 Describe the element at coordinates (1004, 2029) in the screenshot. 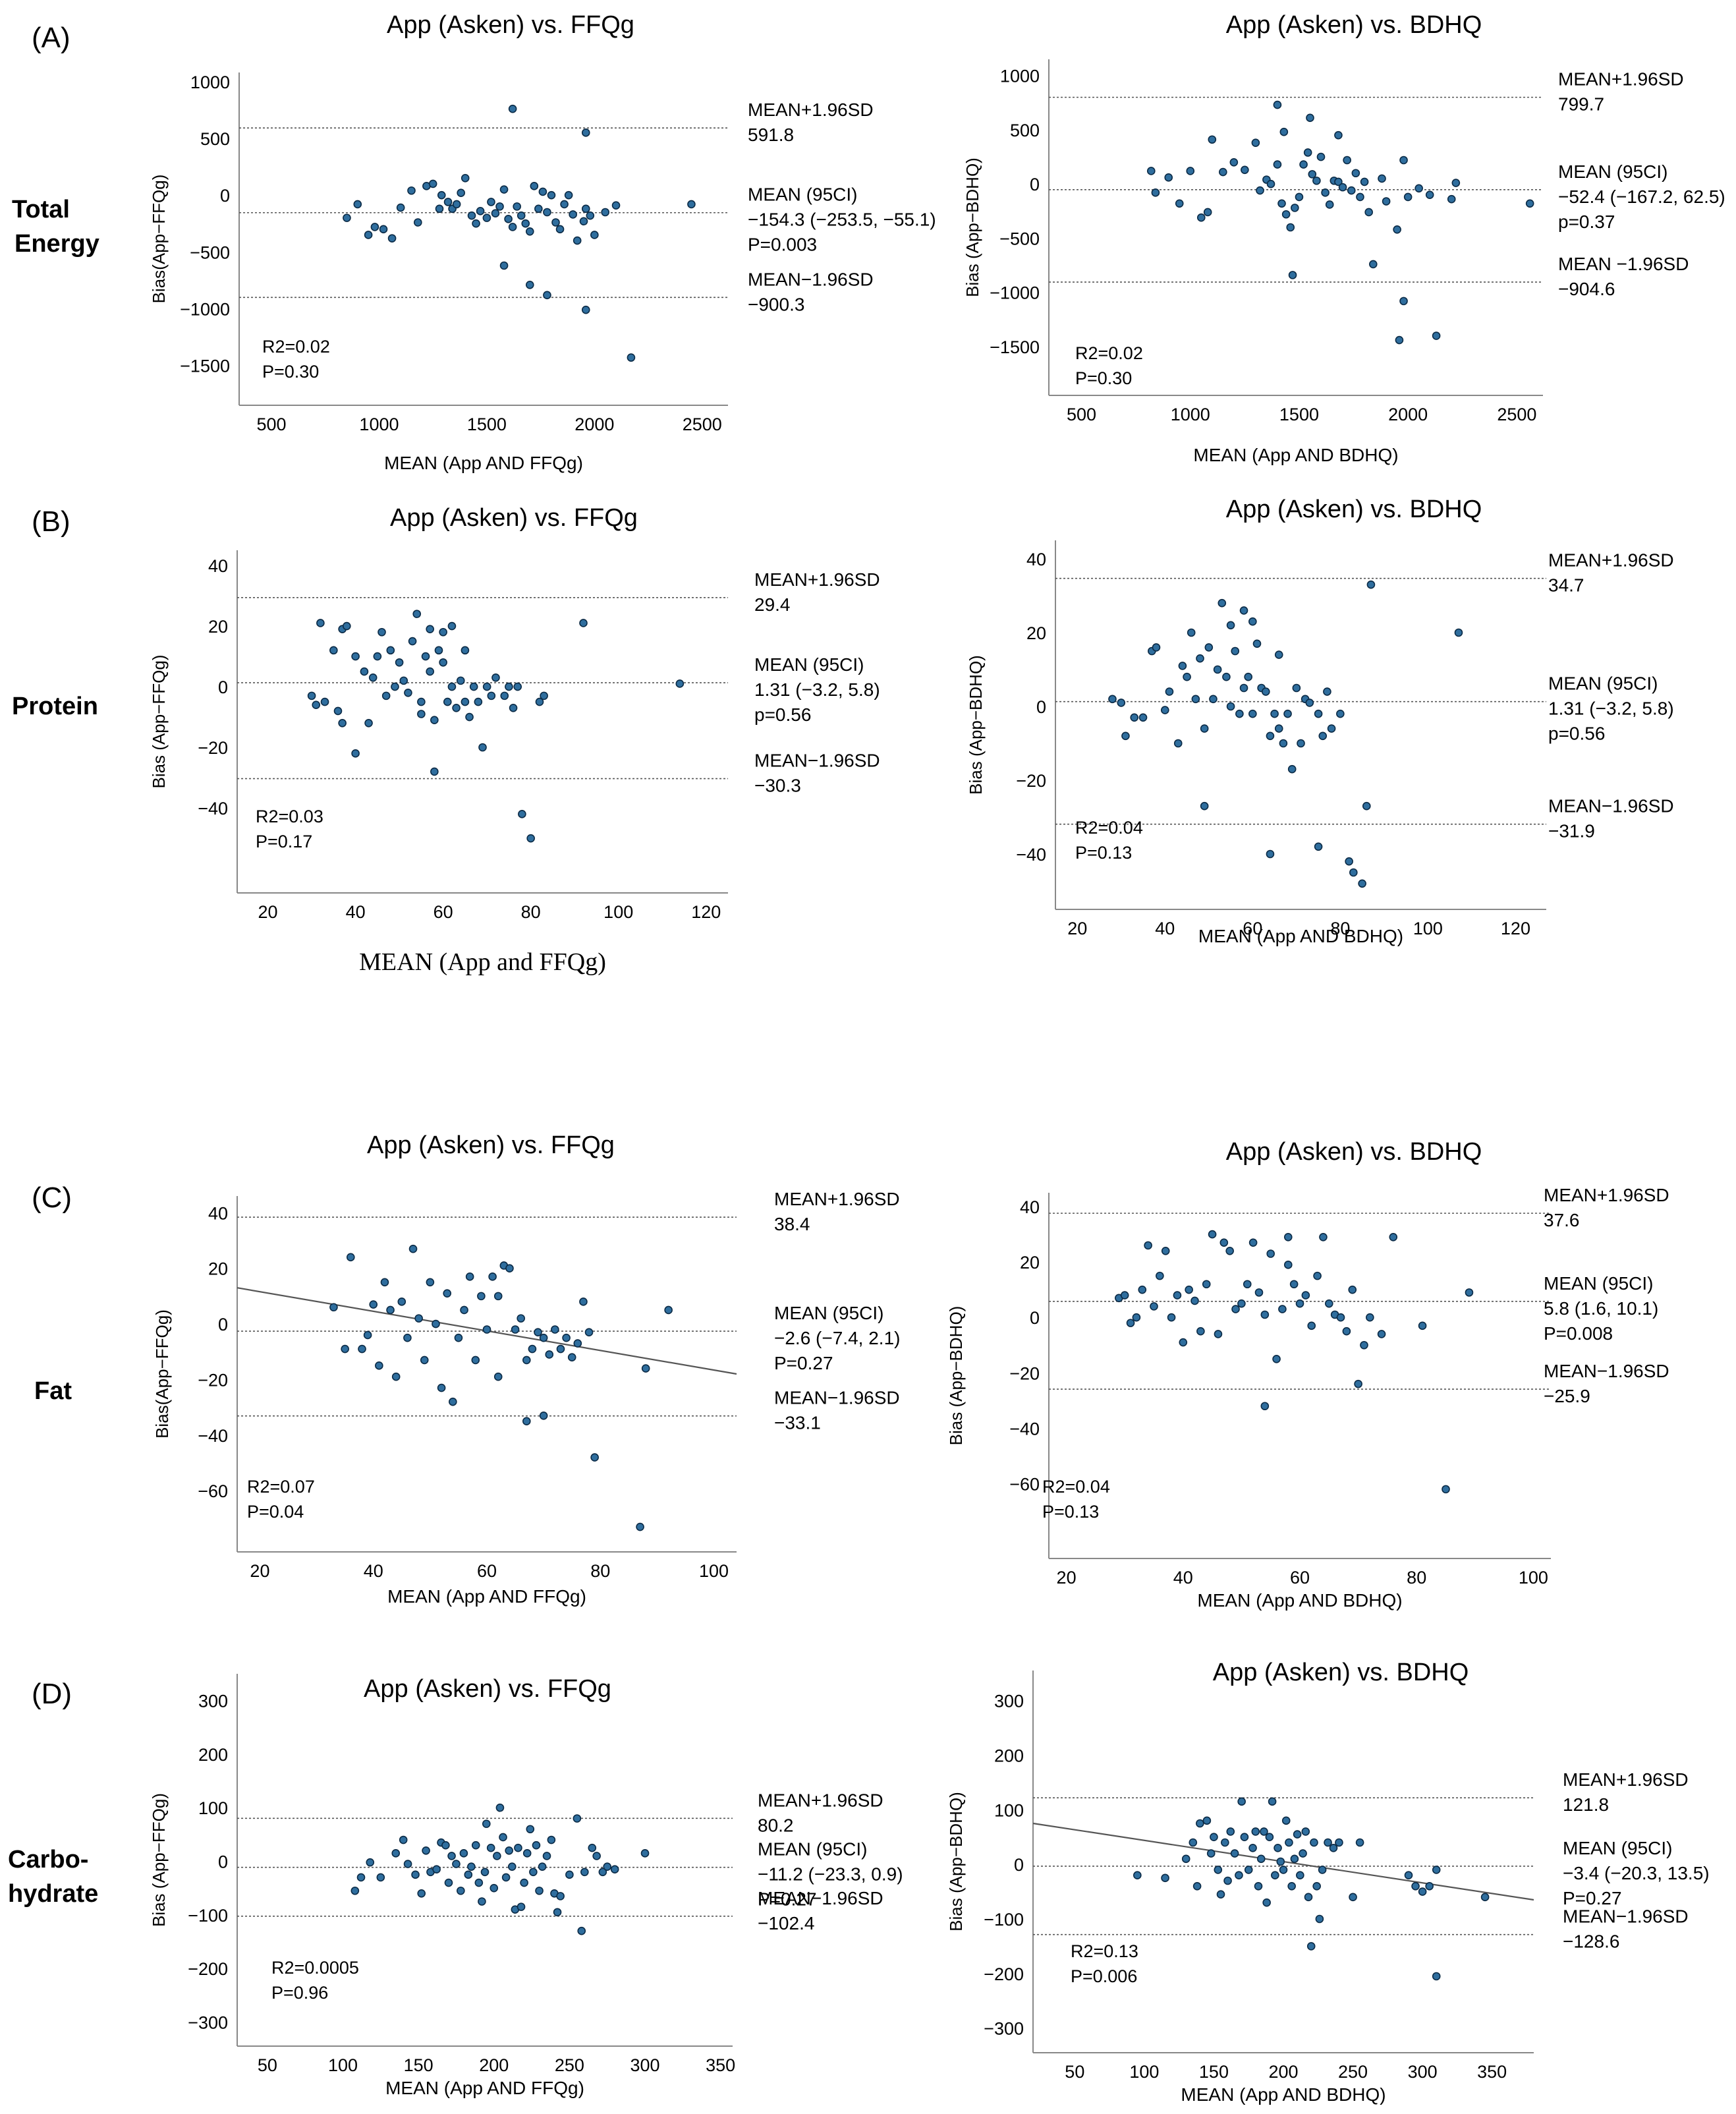

I see `y-tick-label: −300` at that location.